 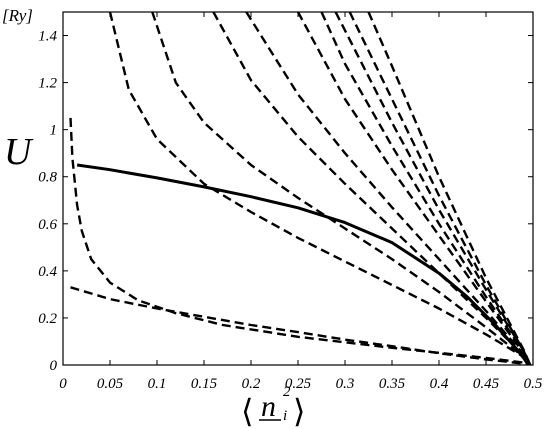 I want to click on x-axis-label: ⟨ n 2 i ⟩, so click(x=273, y=406).